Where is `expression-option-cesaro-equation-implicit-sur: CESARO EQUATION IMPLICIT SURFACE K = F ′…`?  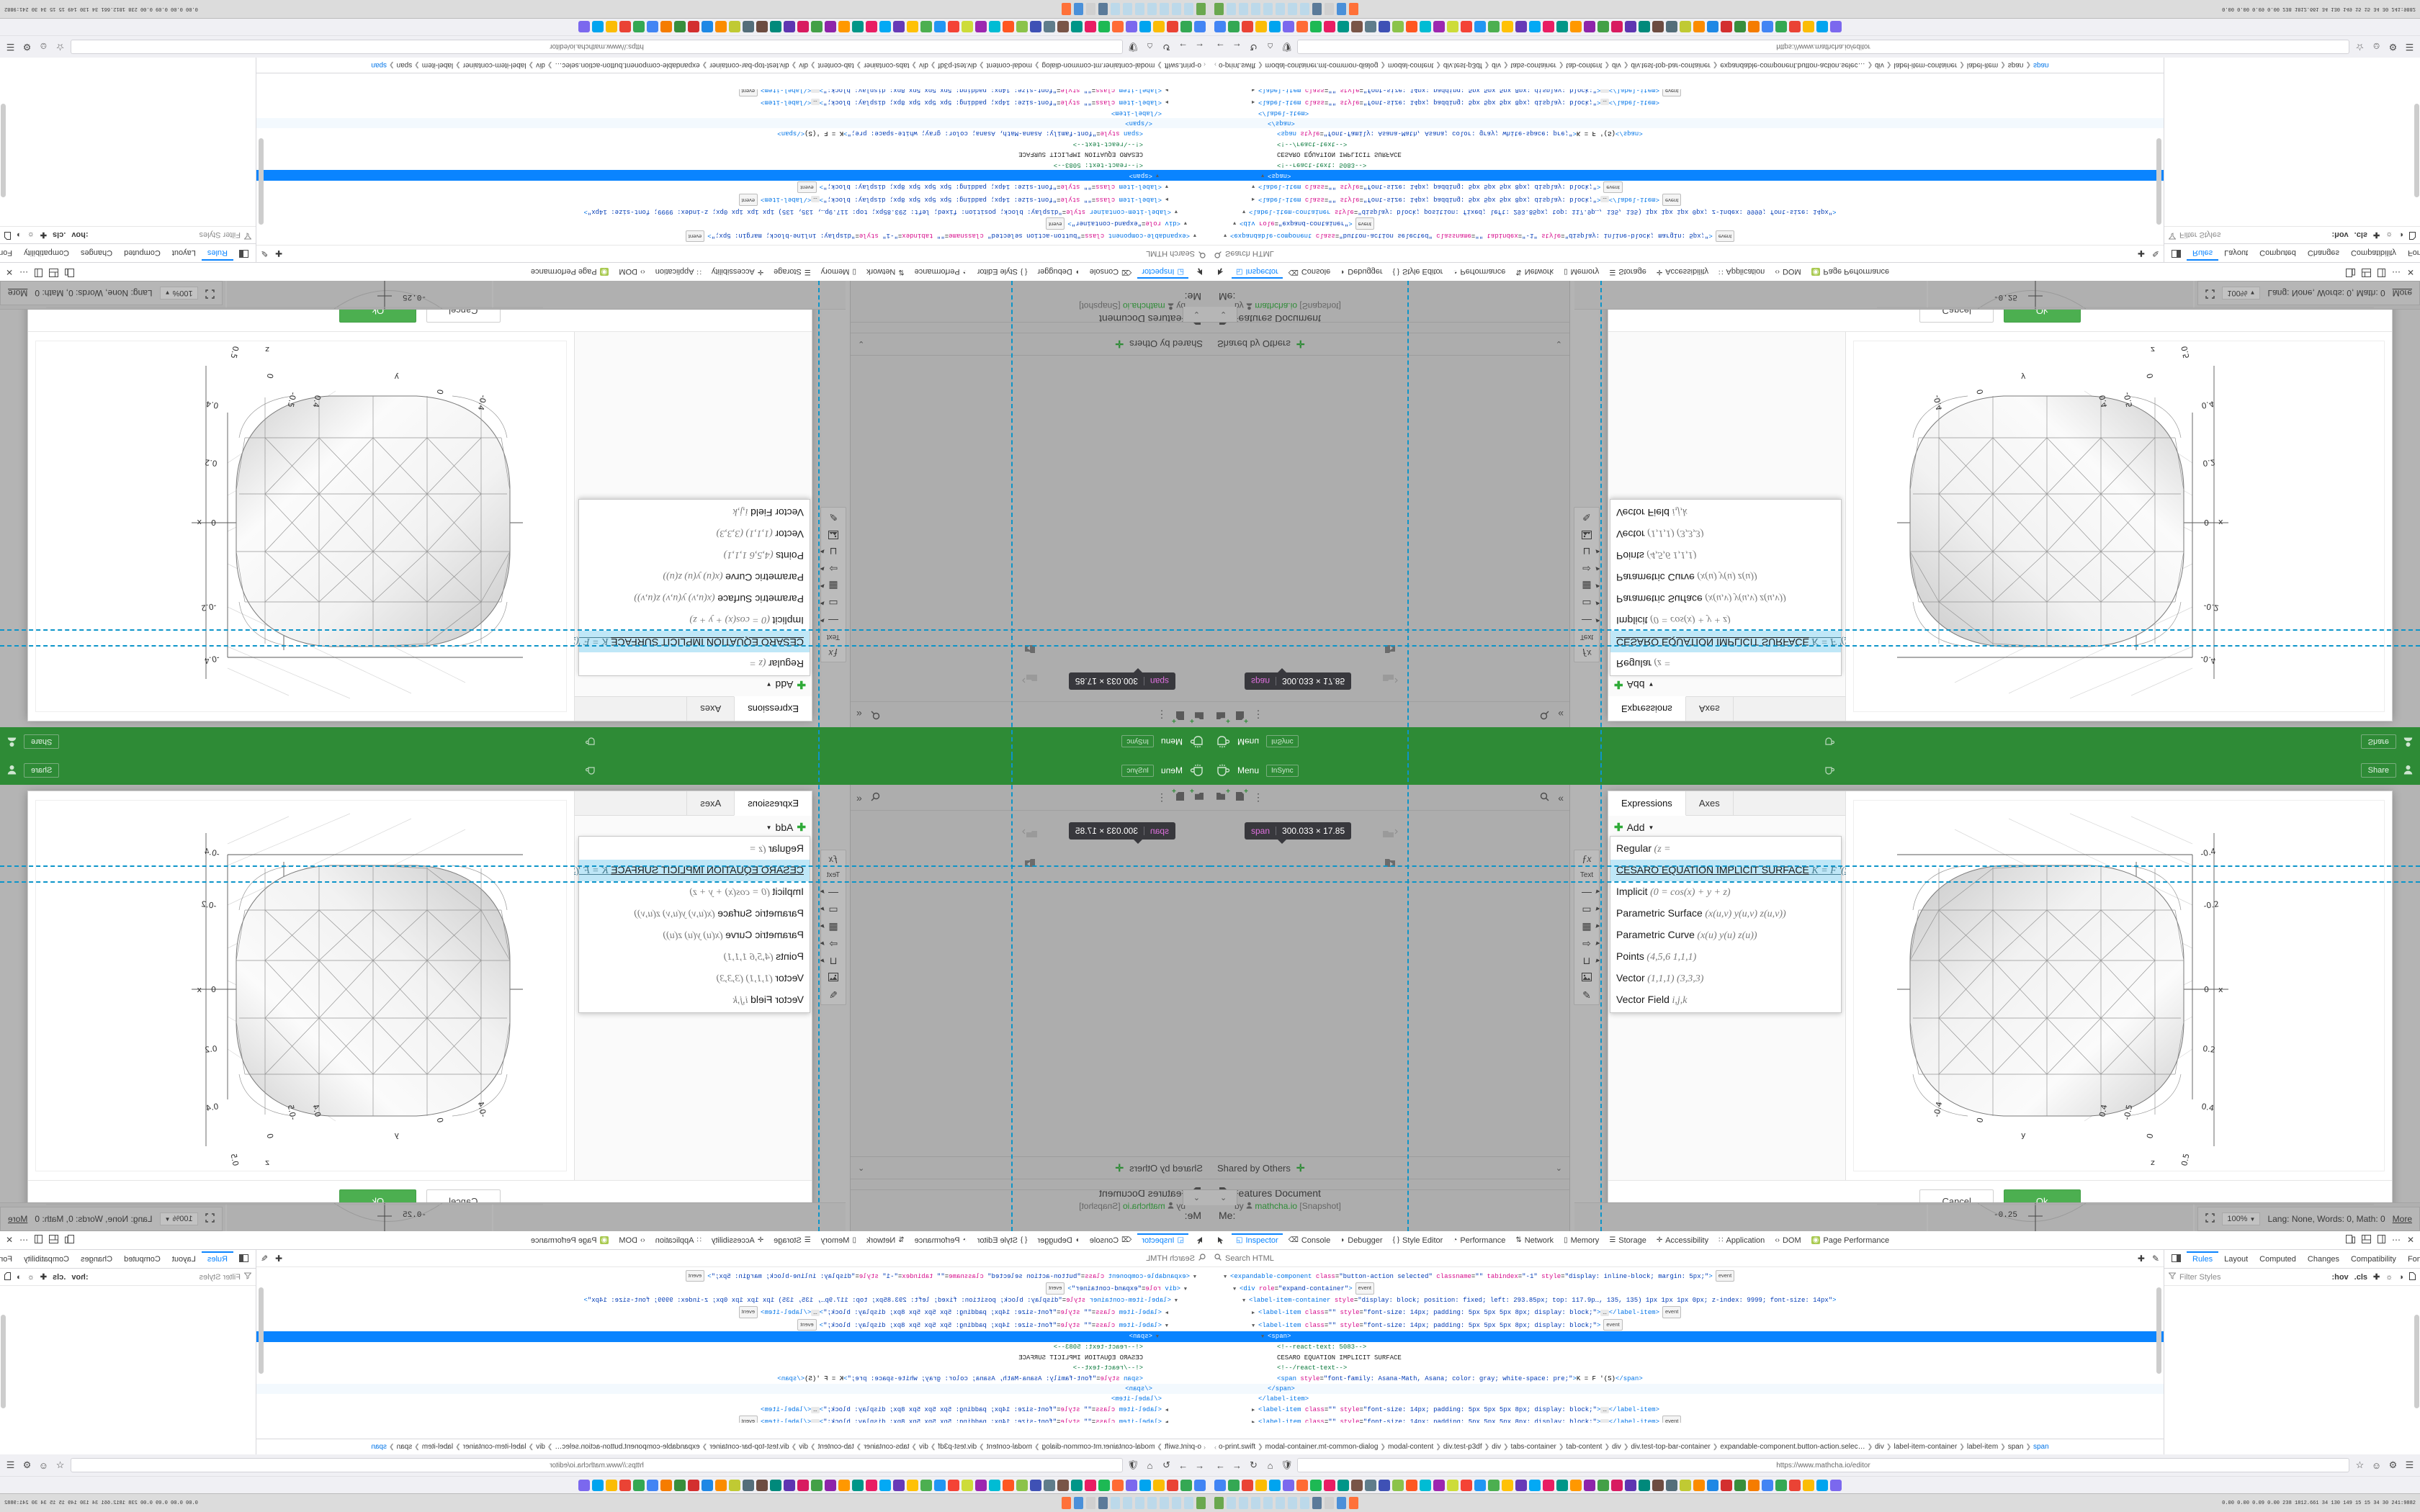 expression-option-cesaro-equation-implicit-sur: CESARO EQUATION IMPLICIT SURFACE K = F ′… is located at coordinates (1731, 870).